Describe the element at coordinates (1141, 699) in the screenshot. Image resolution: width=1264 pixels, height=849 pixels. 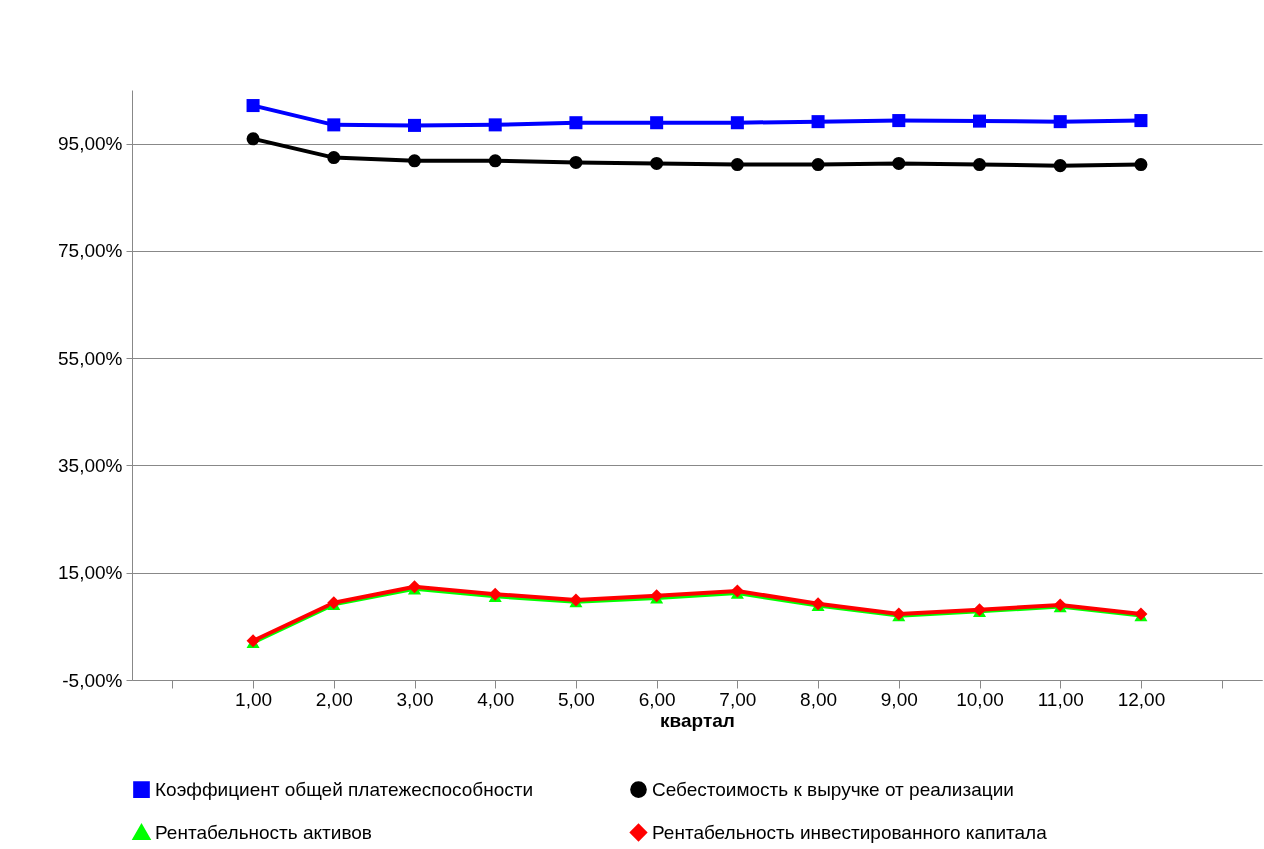
I see `x-tick-label: 12,00` at that location.